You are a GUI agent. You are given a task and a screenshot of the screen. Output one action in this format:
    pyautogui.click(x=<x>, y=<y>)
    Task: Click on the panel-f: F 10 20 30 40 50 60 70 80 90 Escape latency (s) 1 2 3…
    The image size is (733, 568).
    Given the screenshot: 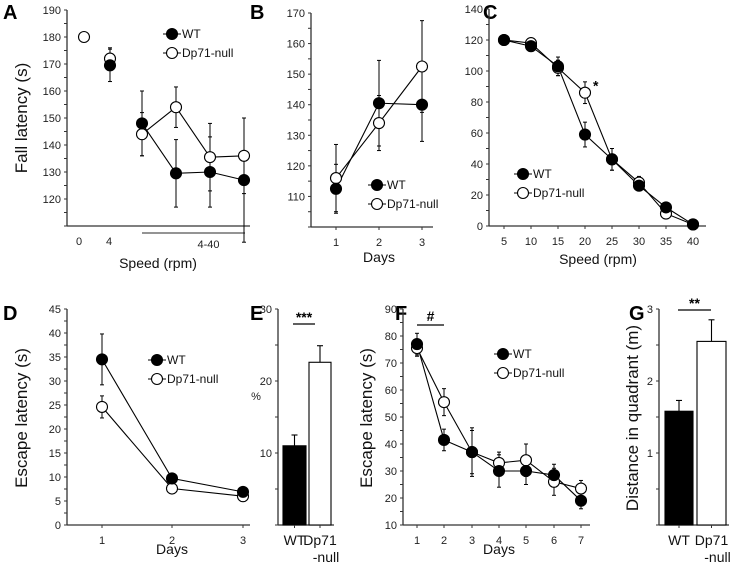 What is the action you would take?
    pyautogui.click(x=473, y=430)
    